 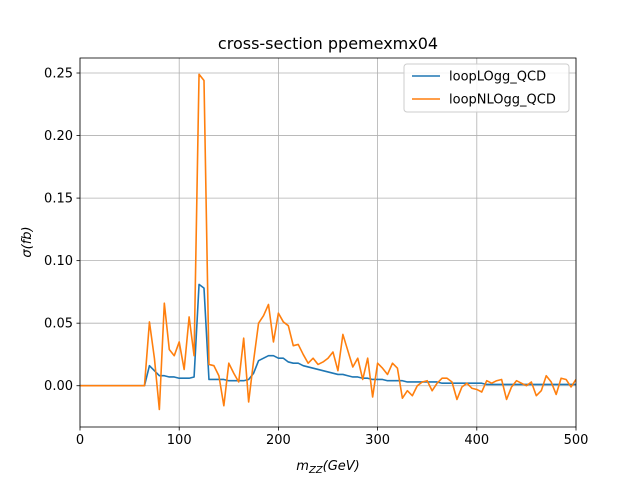 What do you see at coordinates (502, 100) in the screenshot?
I see `legend-label: loopNLOgg_QCD` at bounding box center [502, 100].